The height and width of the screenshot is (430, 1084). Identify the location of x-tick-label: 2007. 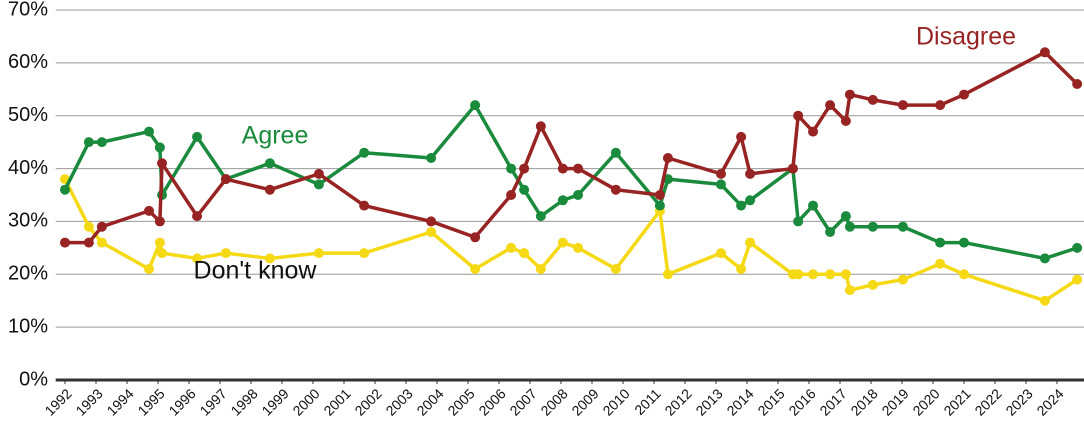
(522, 401).